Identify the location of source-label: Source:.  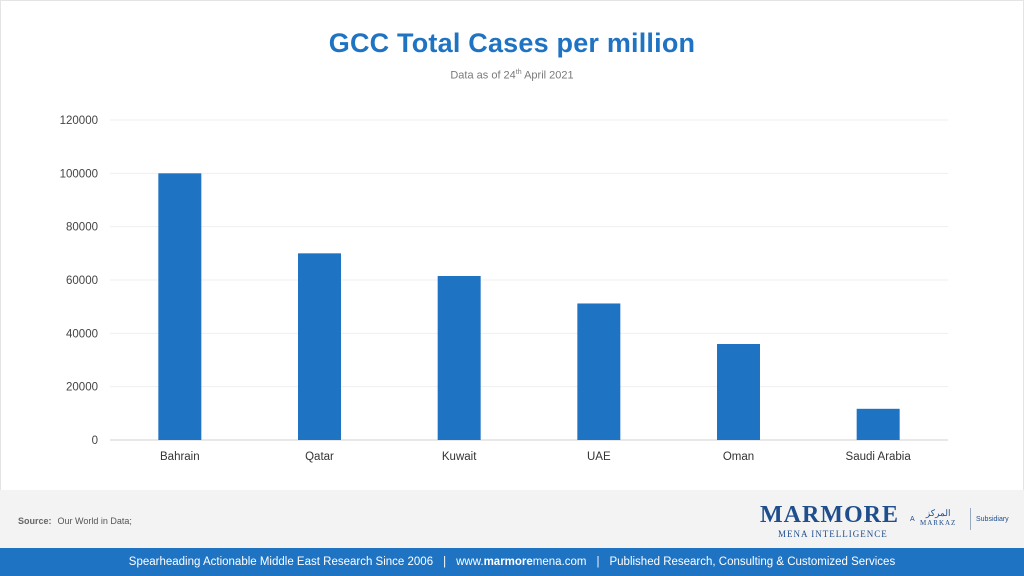
(35, 521).